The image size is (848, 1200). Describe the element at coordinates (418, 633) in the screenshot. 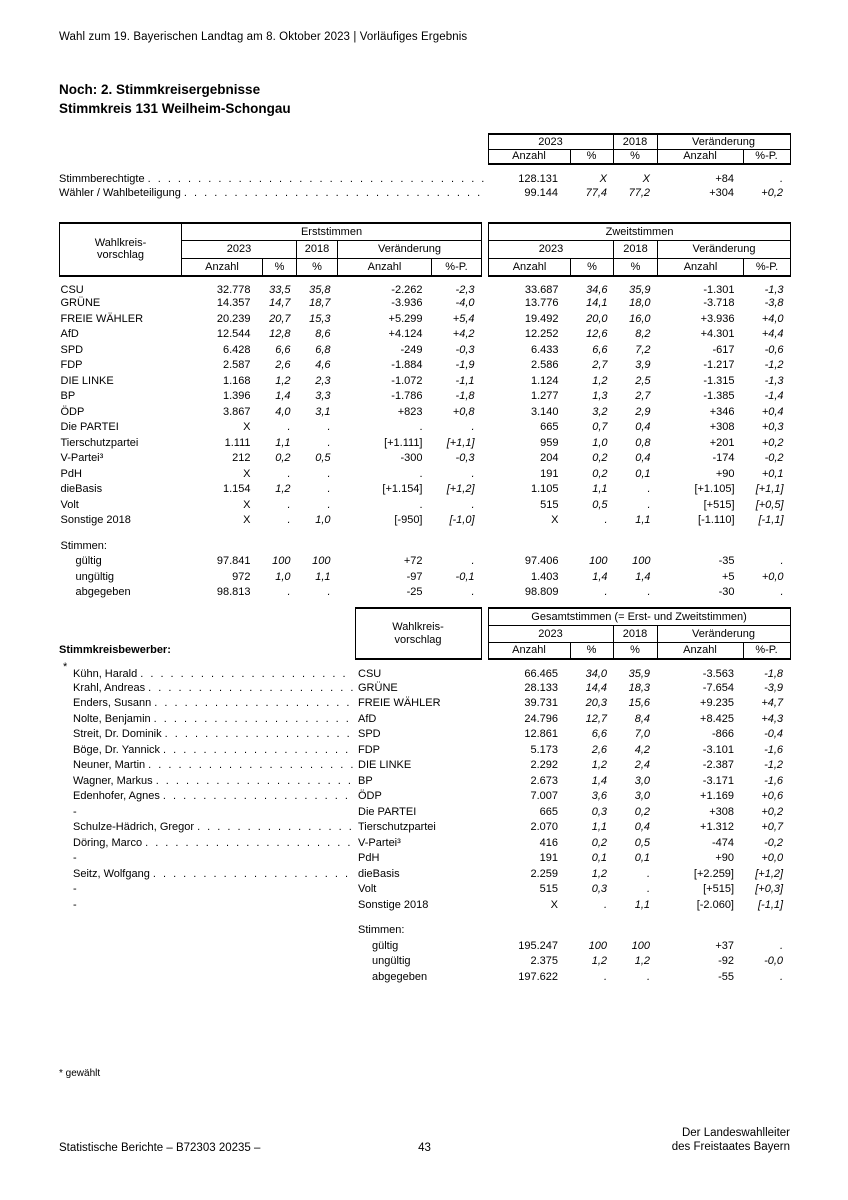

I see `col-header-wahlkreisvorschlag: Wahlkreis- vorschlag` at that location.